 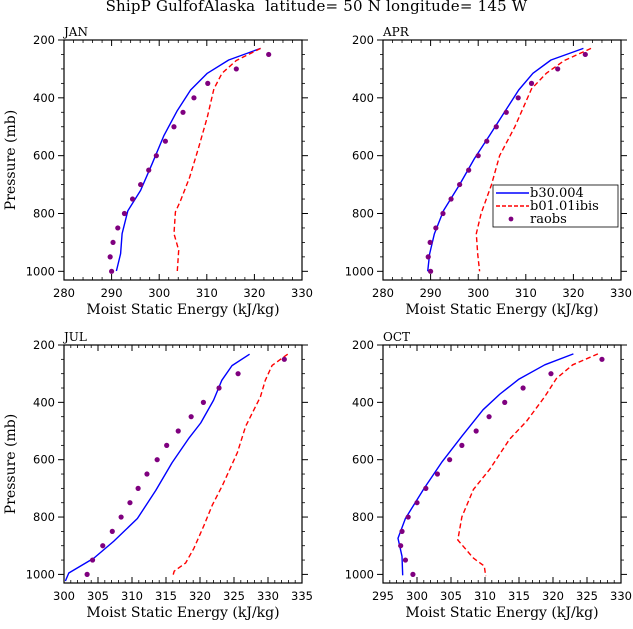 What do you see at coordinates (564, 206) in the screenshot?
I see `legend-label: b01.01ibis` at bounding box center [564, 206].